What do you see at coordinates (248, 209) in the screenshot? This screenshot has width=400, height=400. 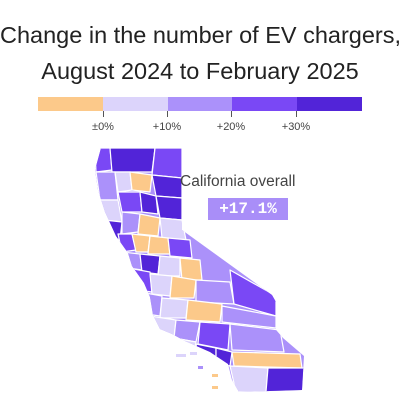 I see `california-overall-value: +17.1%` at bounding box center [248, 209].